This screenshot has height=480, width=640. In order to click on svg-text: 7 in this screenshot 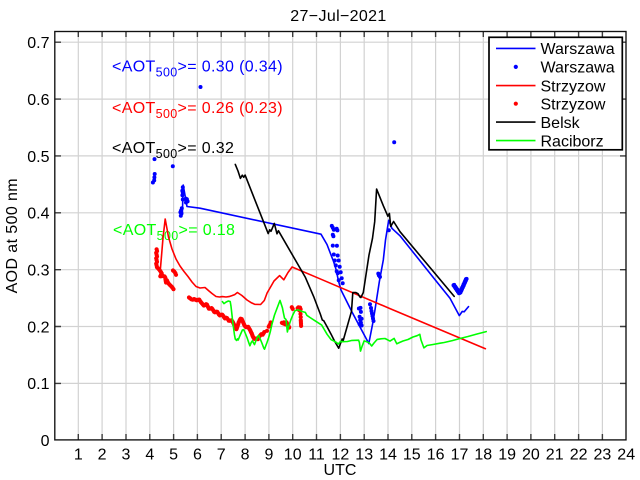, I will do `click(221, 455)`.